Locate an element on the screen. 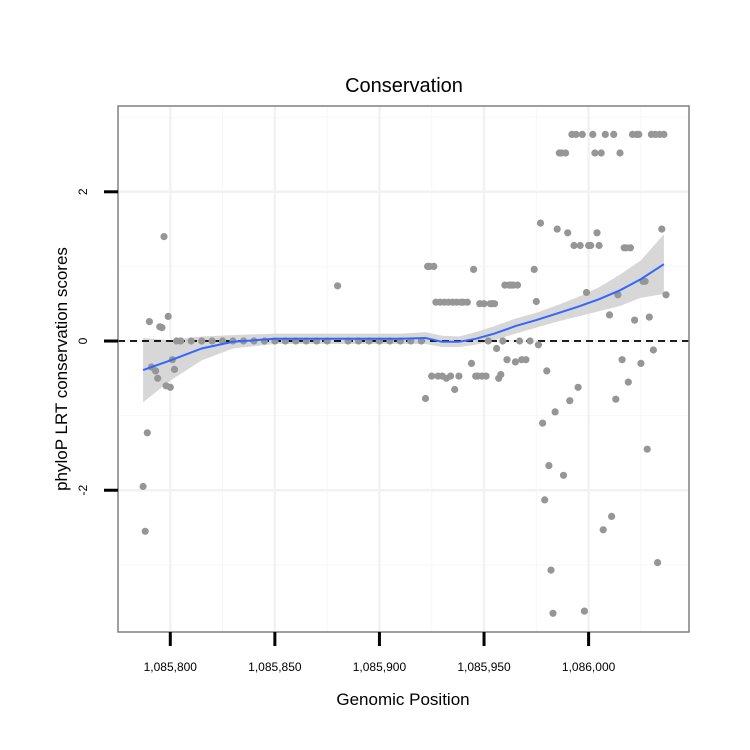 The height and width of the screenshot is (750, 750). chart-title: Conservation is located at coordinates (404, 86).